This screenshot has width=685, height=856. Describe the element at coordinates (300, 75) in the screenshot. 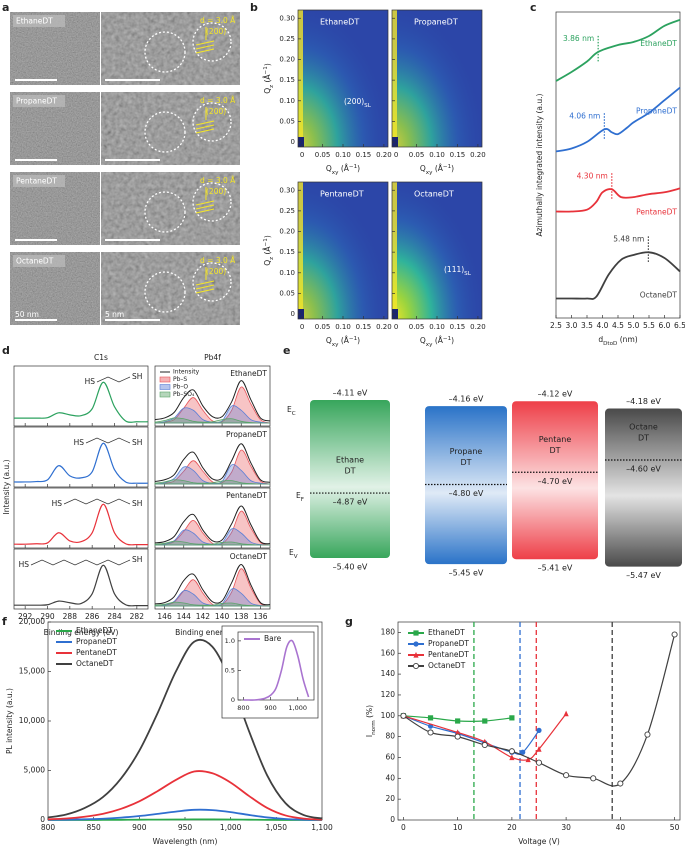

I see `specular-strip` at that location.